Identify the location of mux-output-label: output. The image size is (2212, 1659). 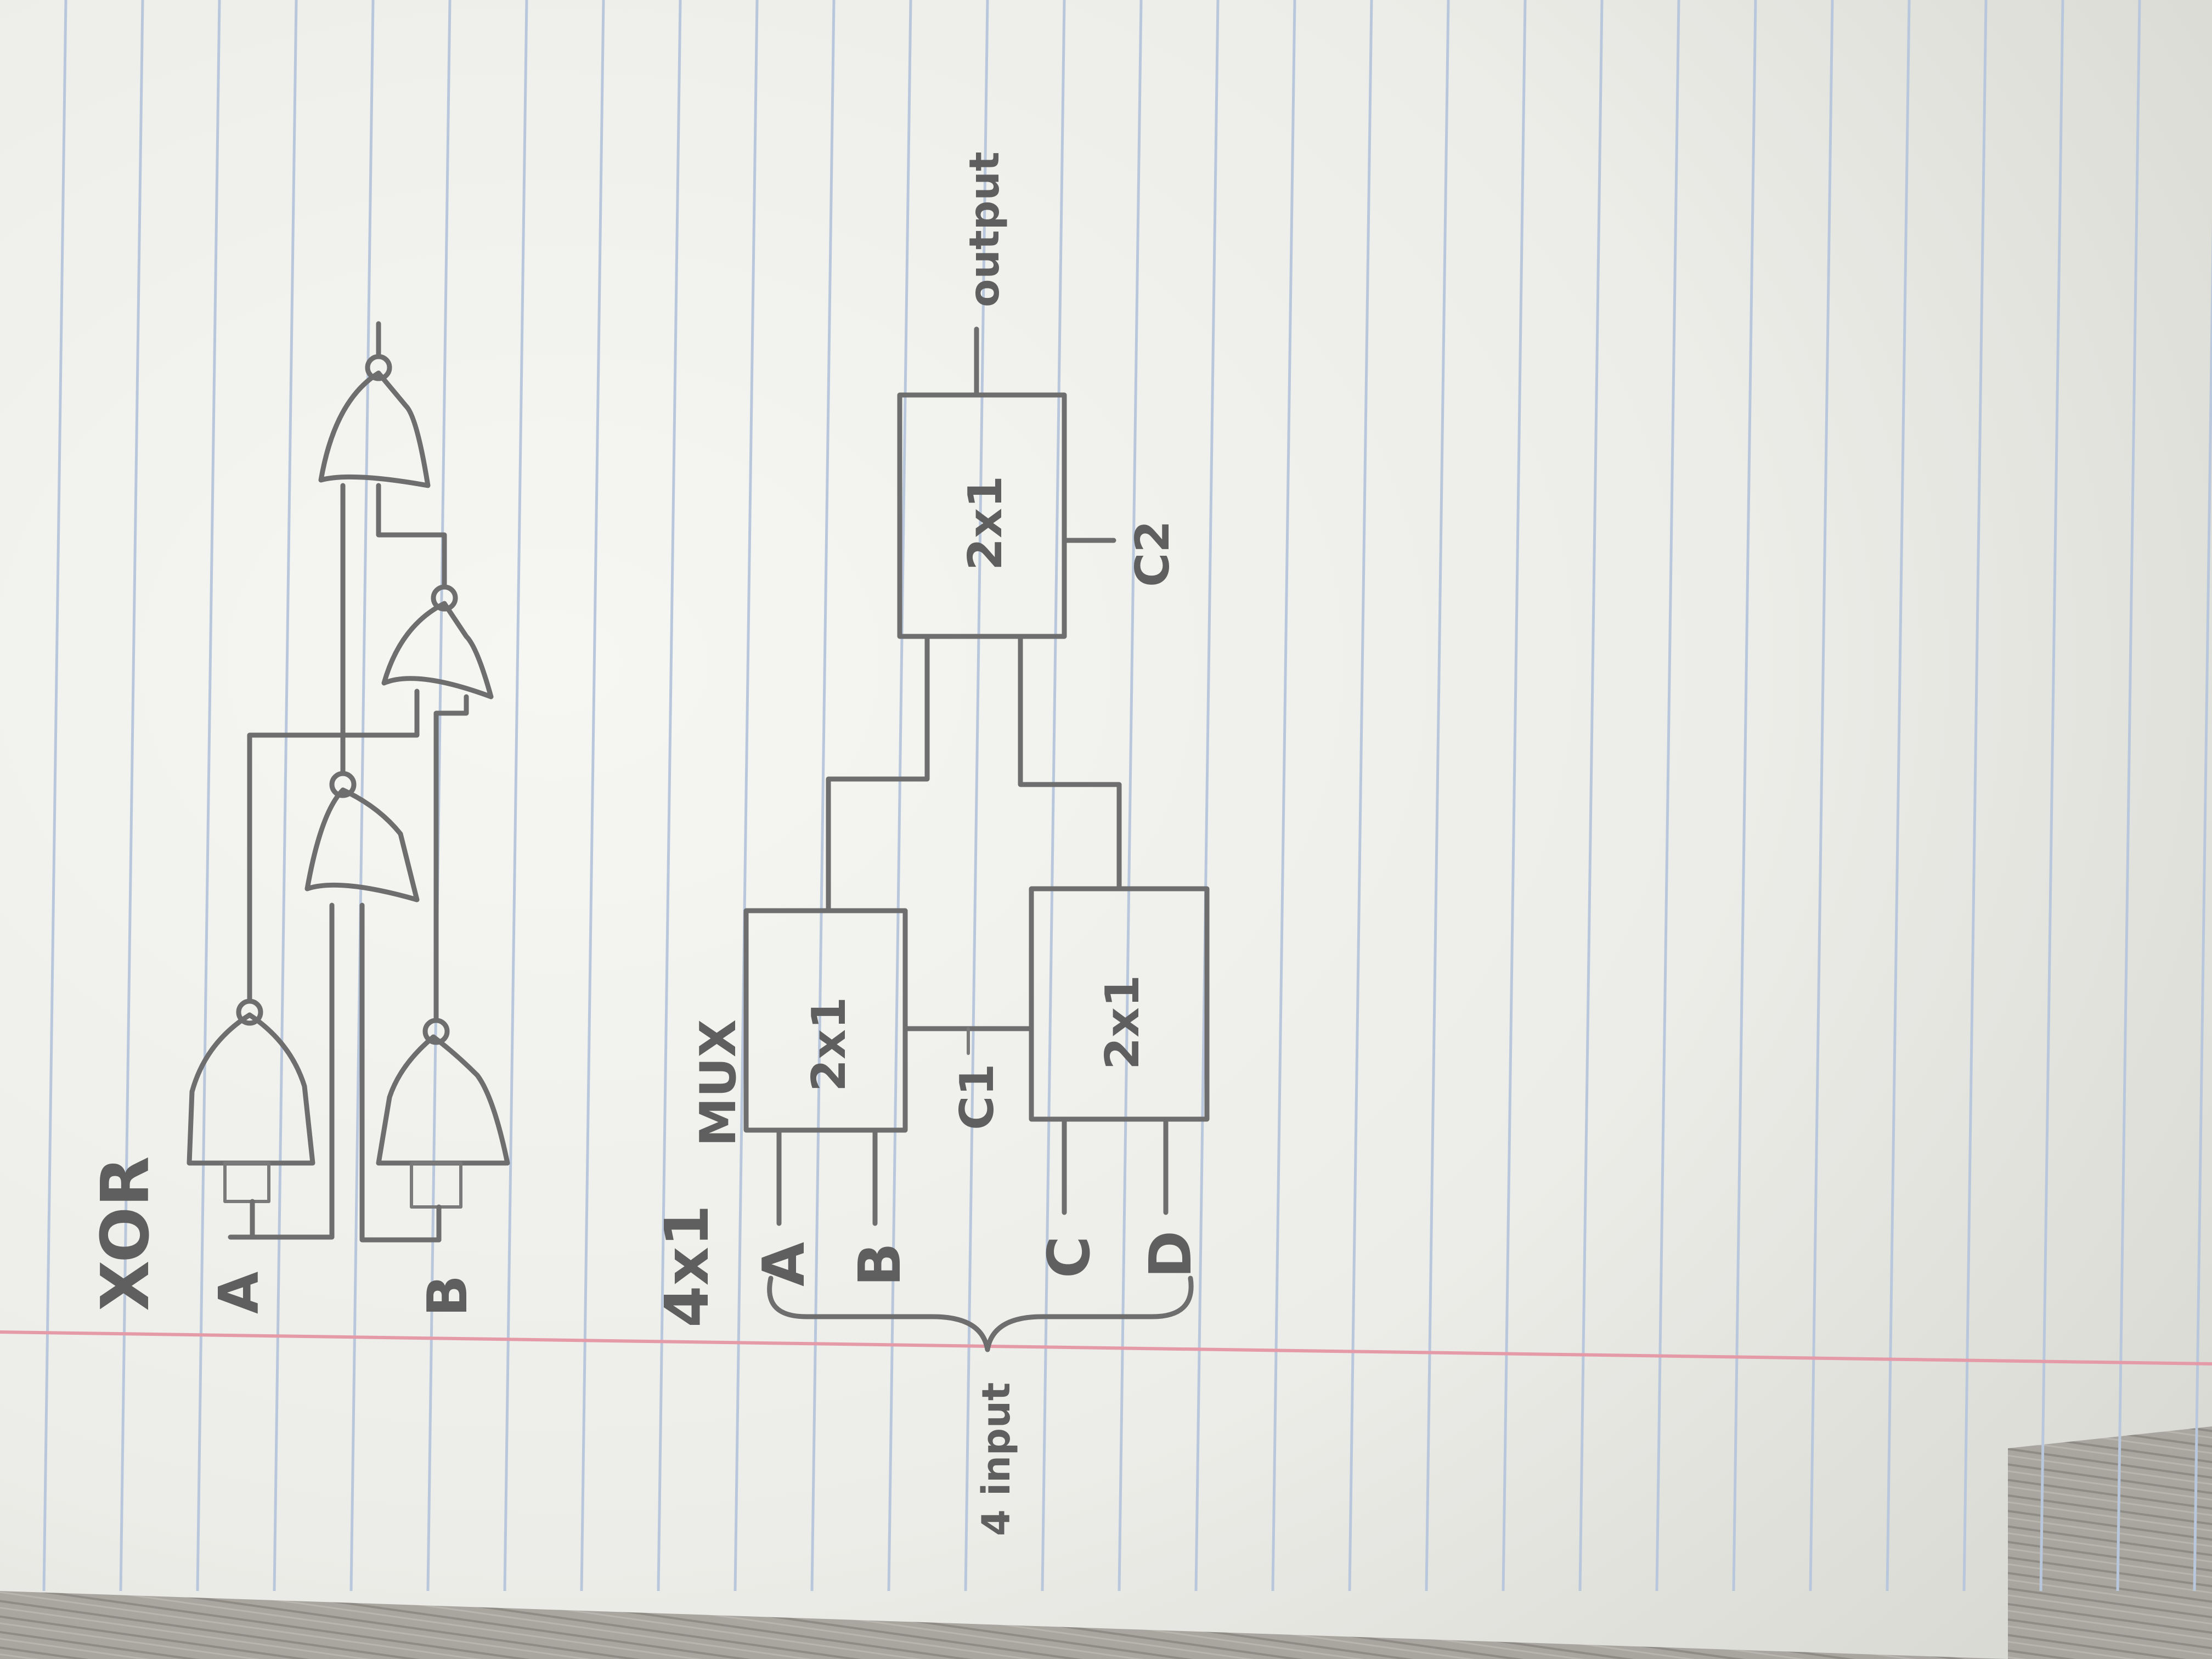
(984, 229).